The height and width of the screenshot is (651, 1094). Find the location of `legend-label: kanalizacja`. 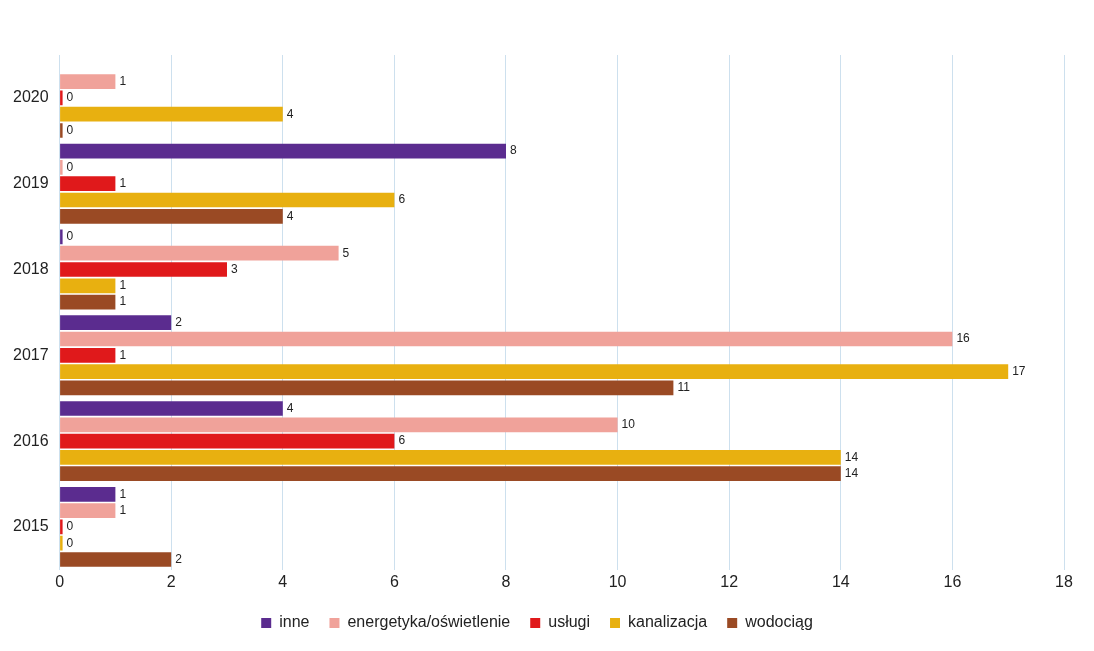

legend-label: kanalizacja is located at coordinates (668, 622).